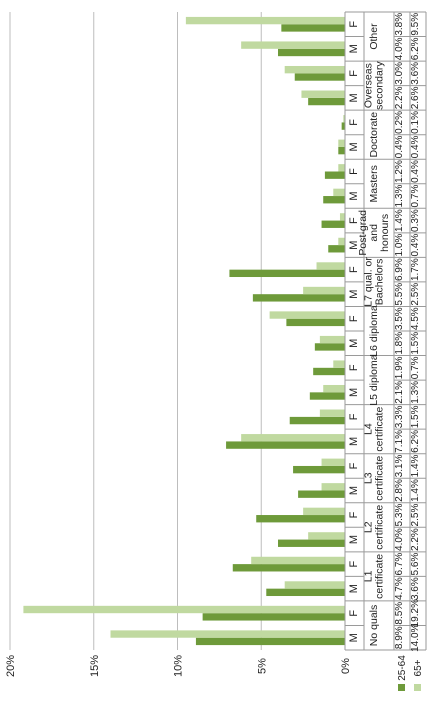  I want to click on category-label: Bachelors, so click(380, 282).